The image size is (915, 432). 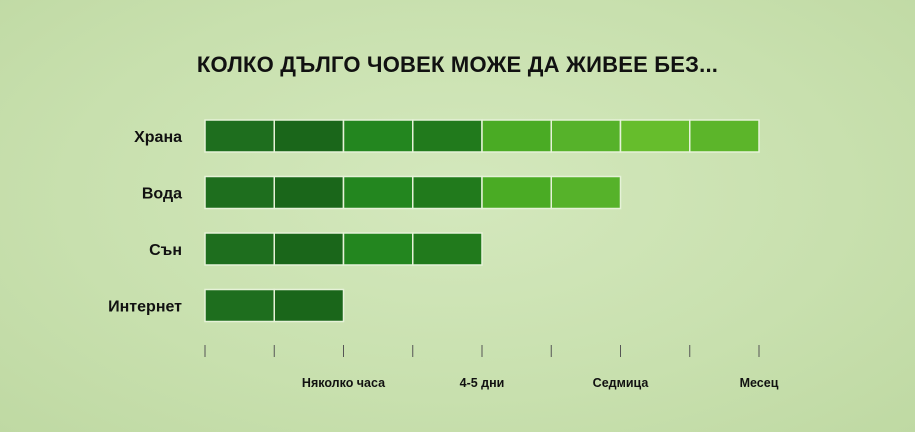 What do you see at coordinates (145, 307) in the screenshot?
I see `category-label: Интернет` at bounding box center [145, 307].